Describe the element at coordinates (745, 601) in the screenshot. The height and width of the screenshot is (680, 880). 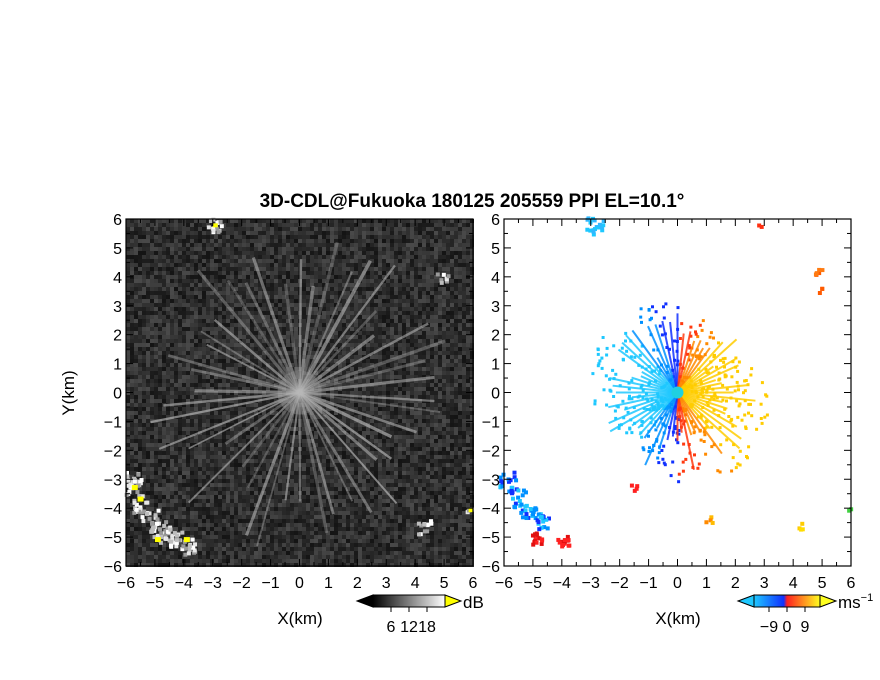
I see `velocity-colorbar-low-arrow` at that location.